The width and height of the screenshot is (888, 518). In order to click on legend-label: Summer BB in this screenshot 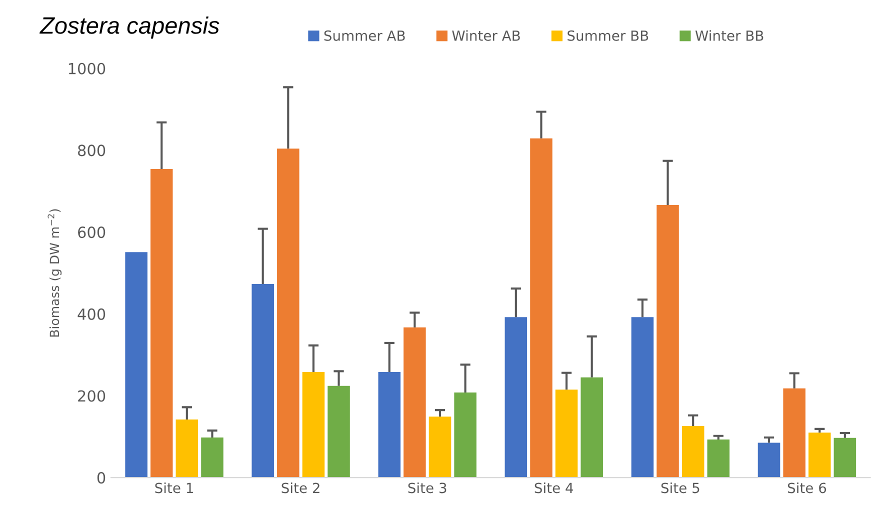, I will do `click(608, 35)`.